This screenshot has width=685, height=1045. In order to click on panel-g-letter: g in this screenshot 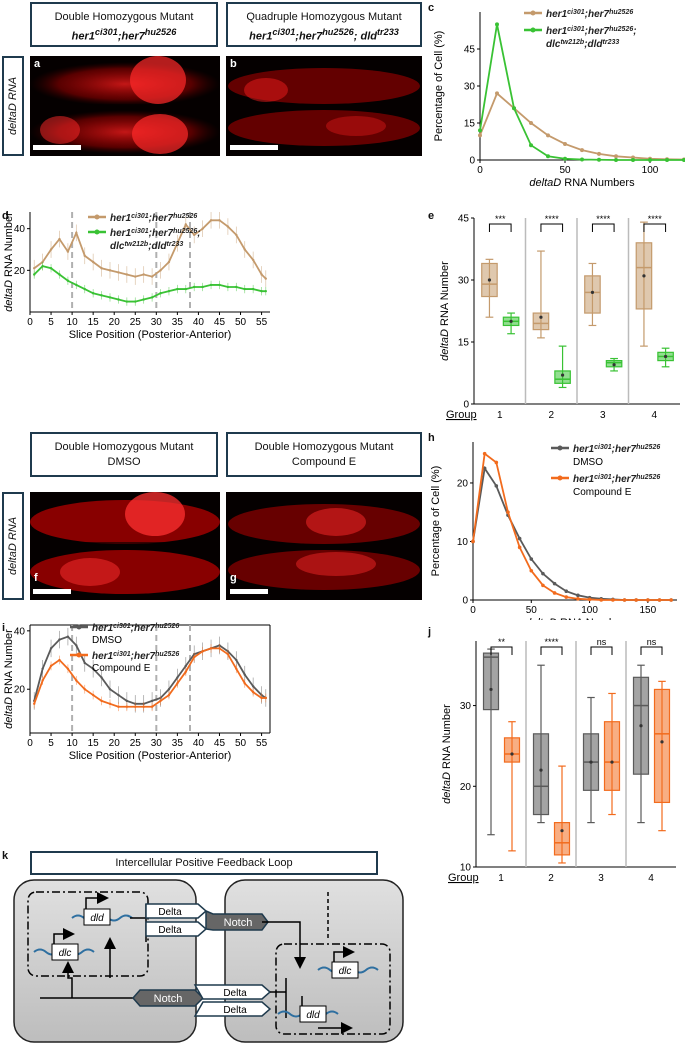, I will do `click(233, 578)`.